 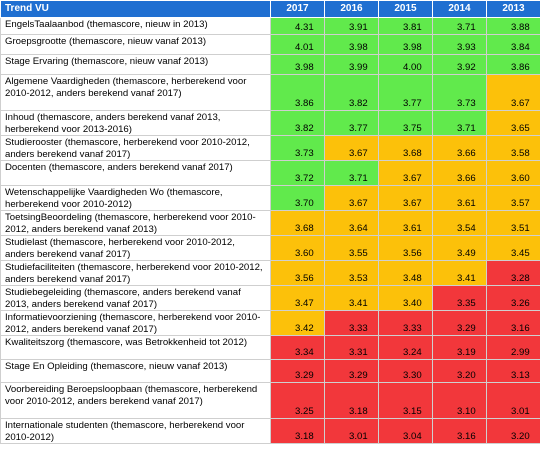 I want to click on score-cell-2013: 3.67, so click(x=513, y=92).